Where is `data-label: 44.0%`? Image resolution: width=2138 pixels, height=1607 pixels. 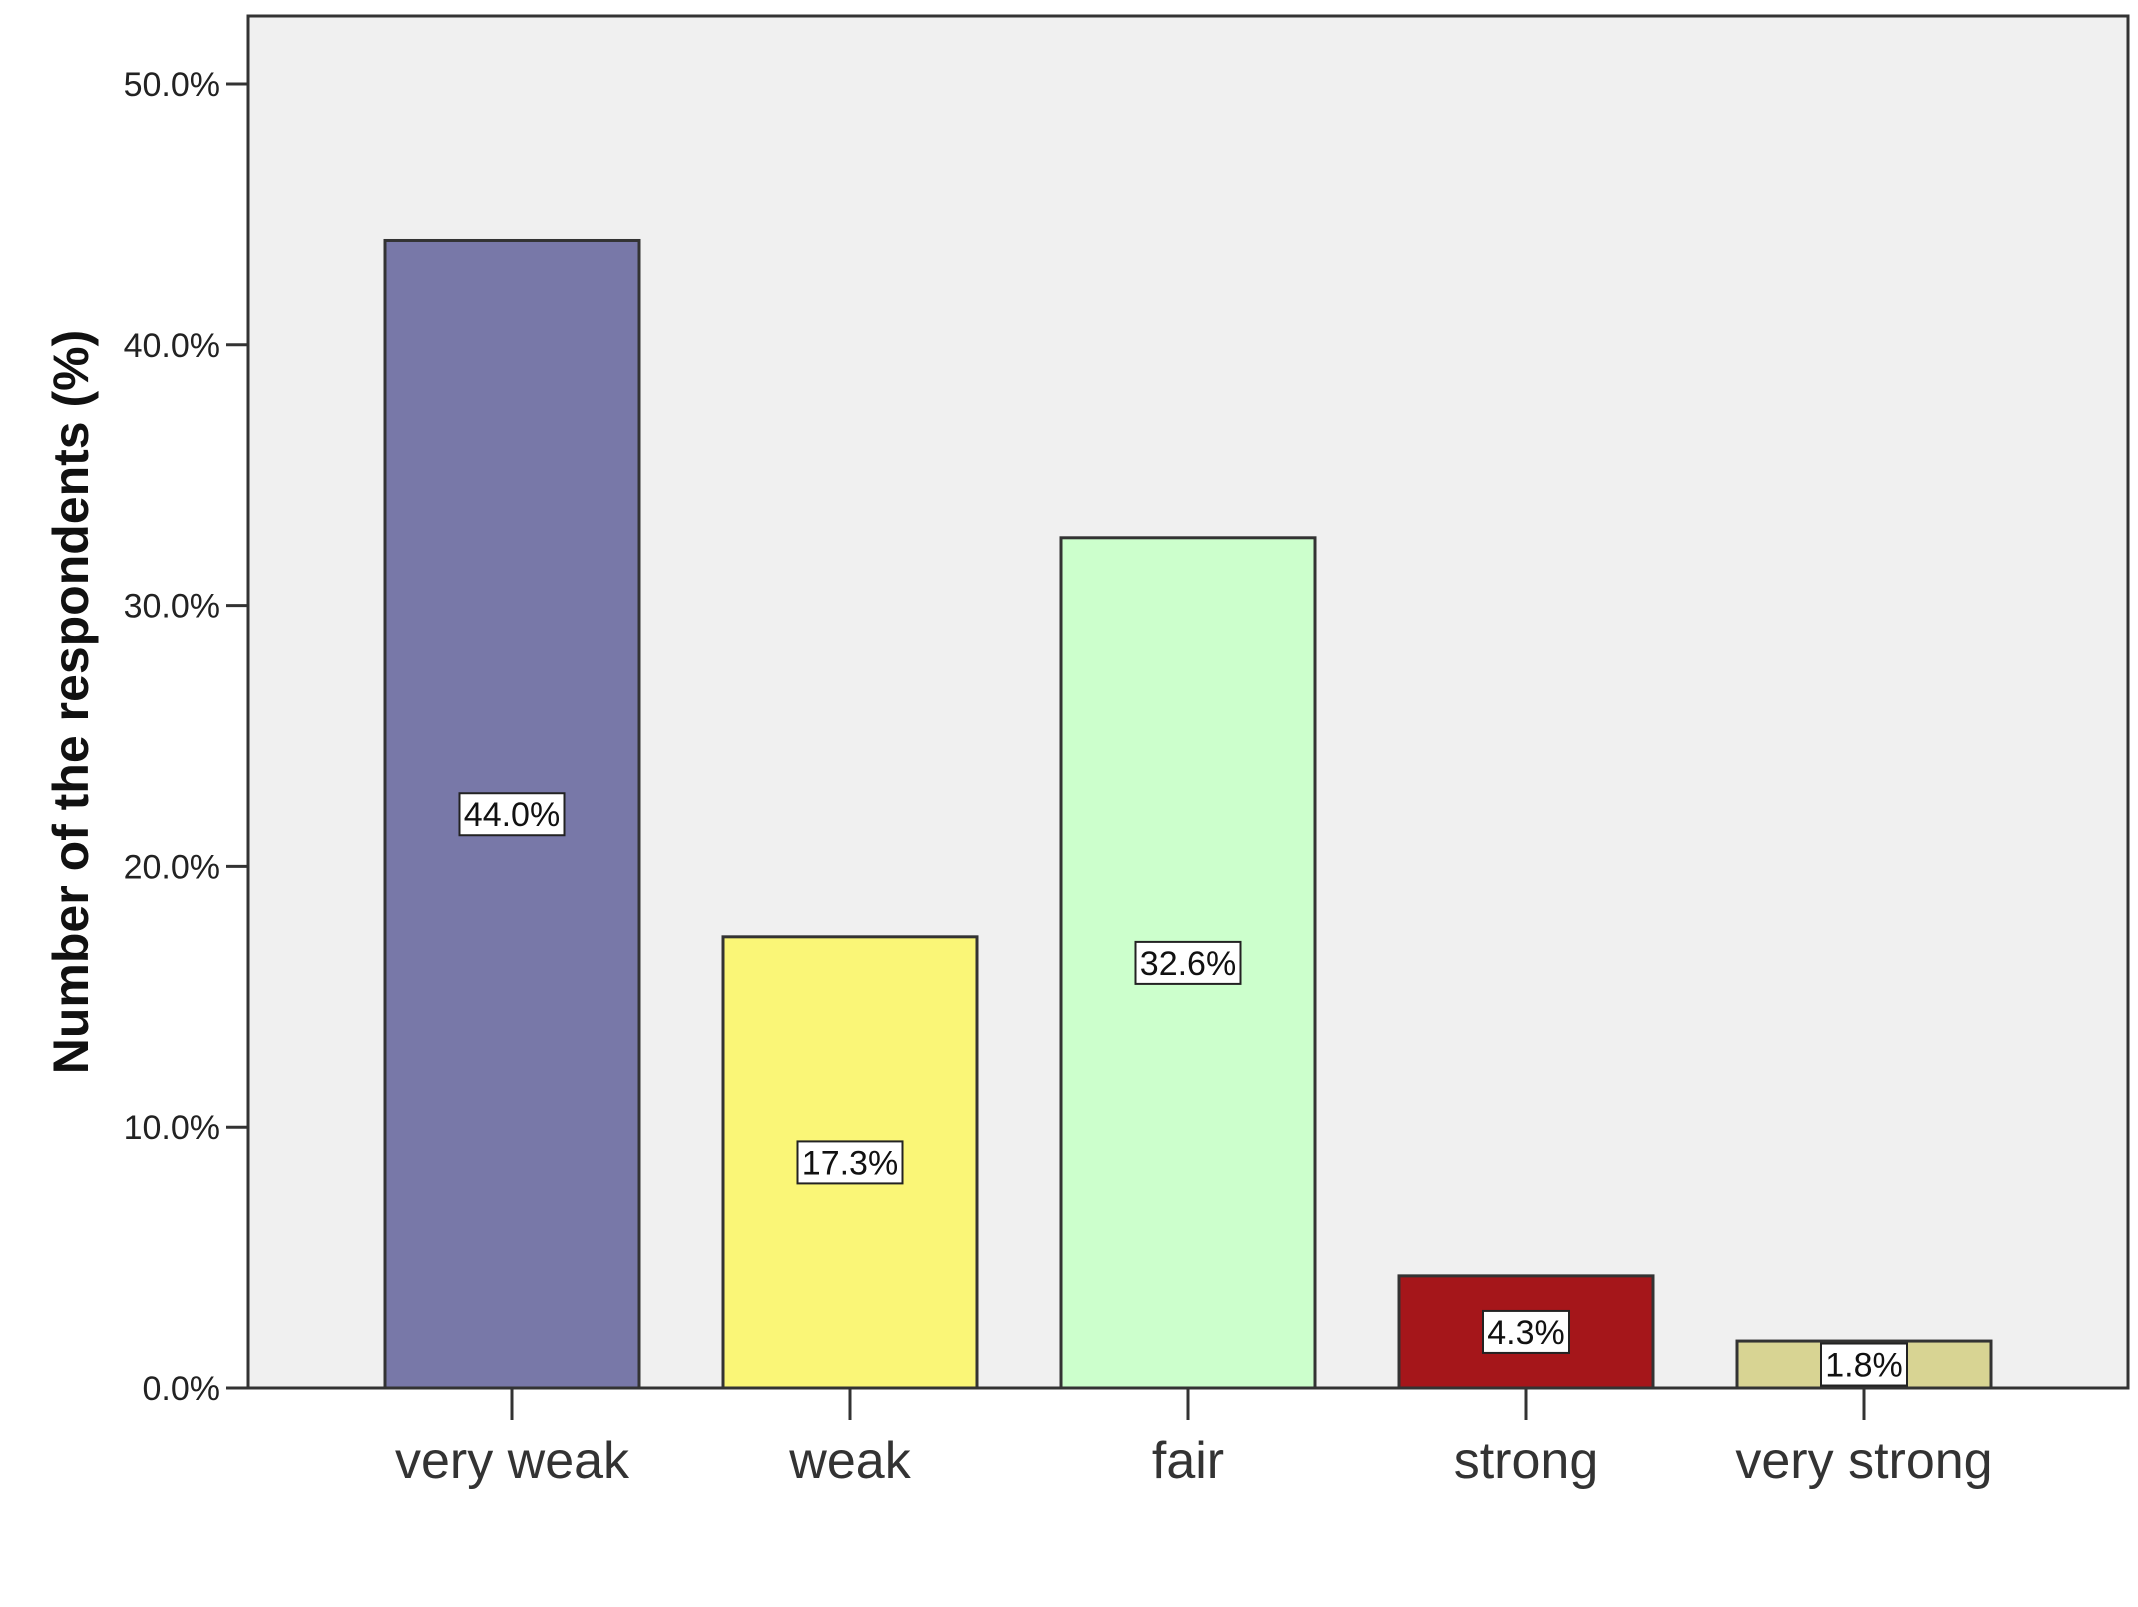 data-label: 44.0% is located at coordinates (512, 815).